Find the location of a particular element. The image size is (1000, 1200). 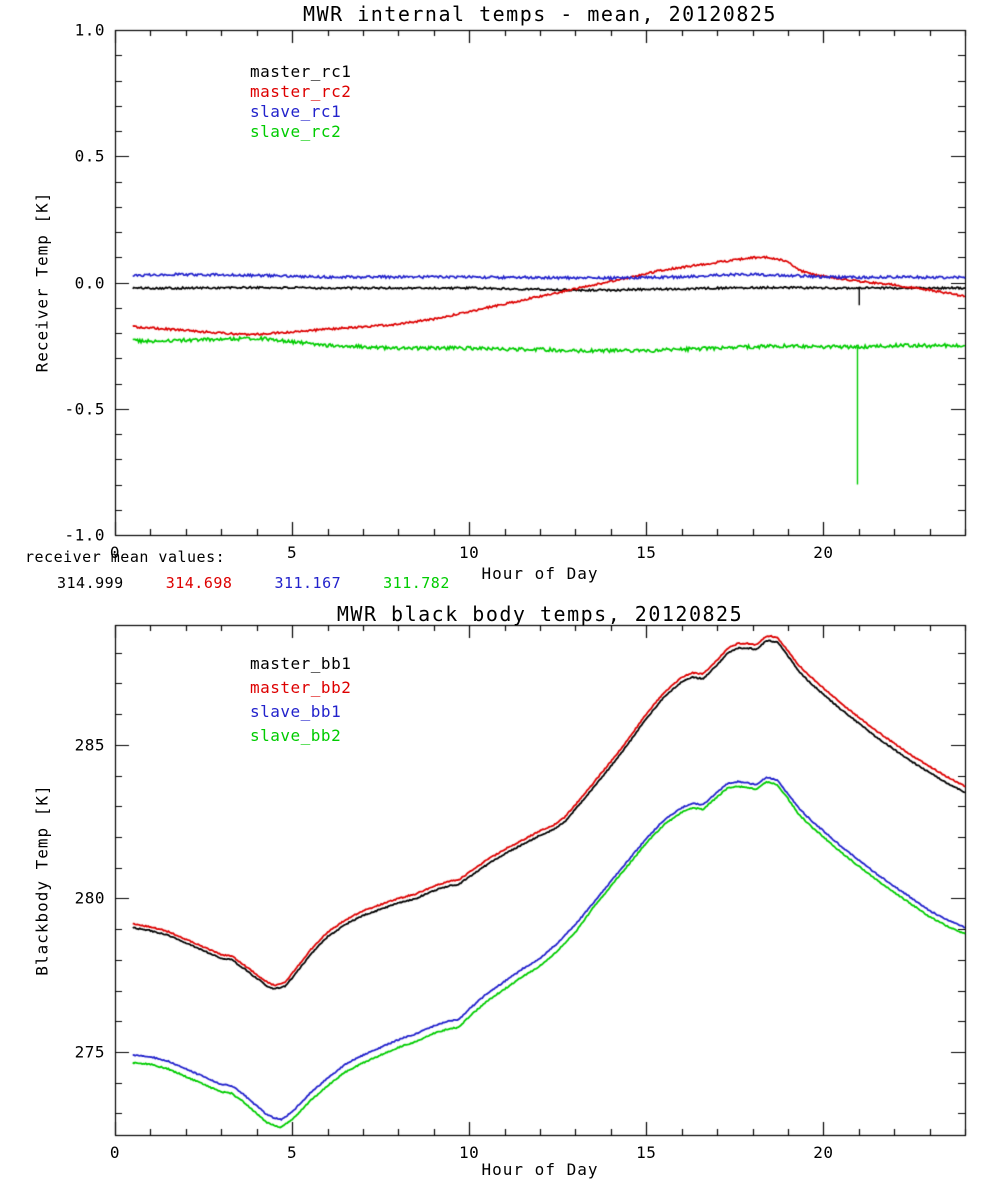

legend-master-bb2: master_bb2 is located at coordinates (301, 687).